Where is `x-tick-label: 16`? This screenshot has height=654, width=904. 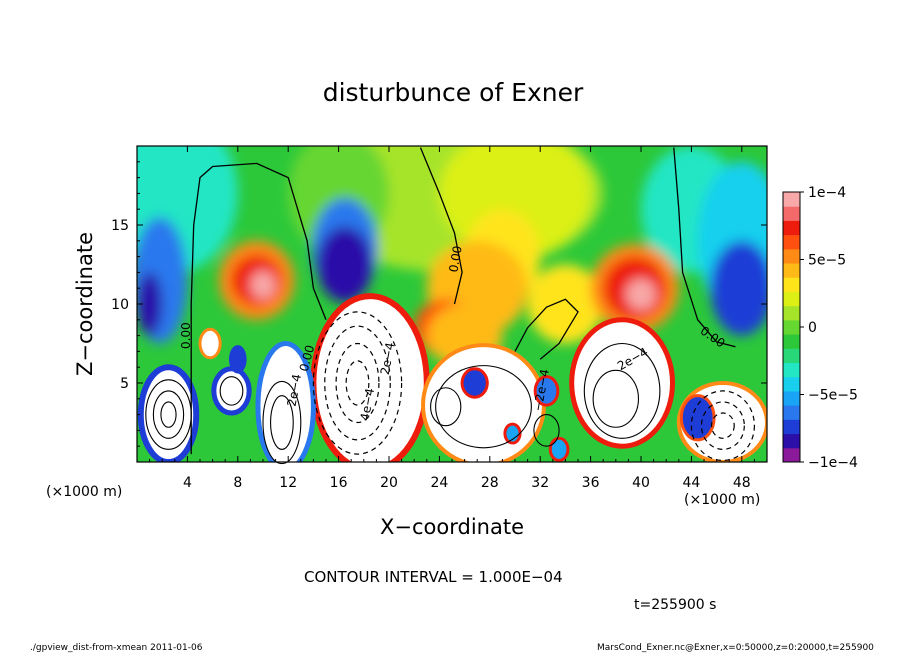 x-tick-label: 16 is located at coordinates (339, 483).